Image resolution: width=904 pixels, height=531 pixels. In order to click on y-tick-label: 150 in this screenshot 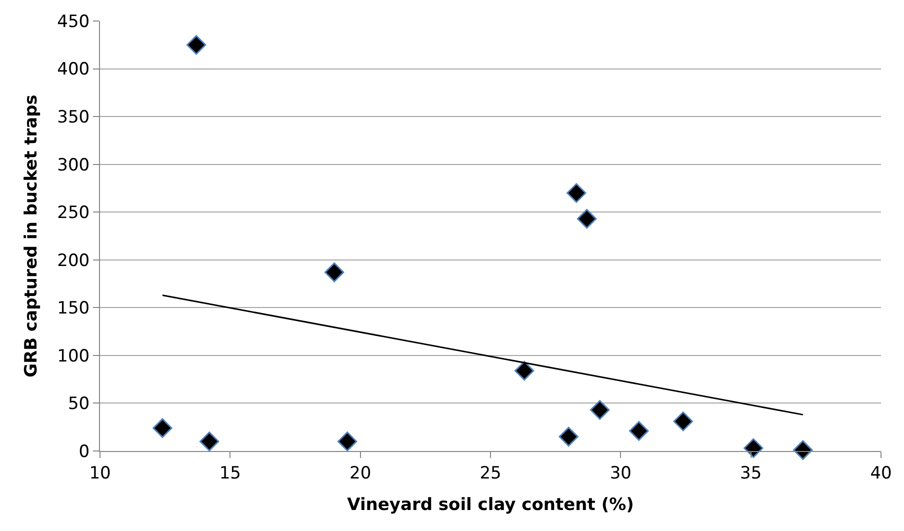, I will do `click(73, 308)`.